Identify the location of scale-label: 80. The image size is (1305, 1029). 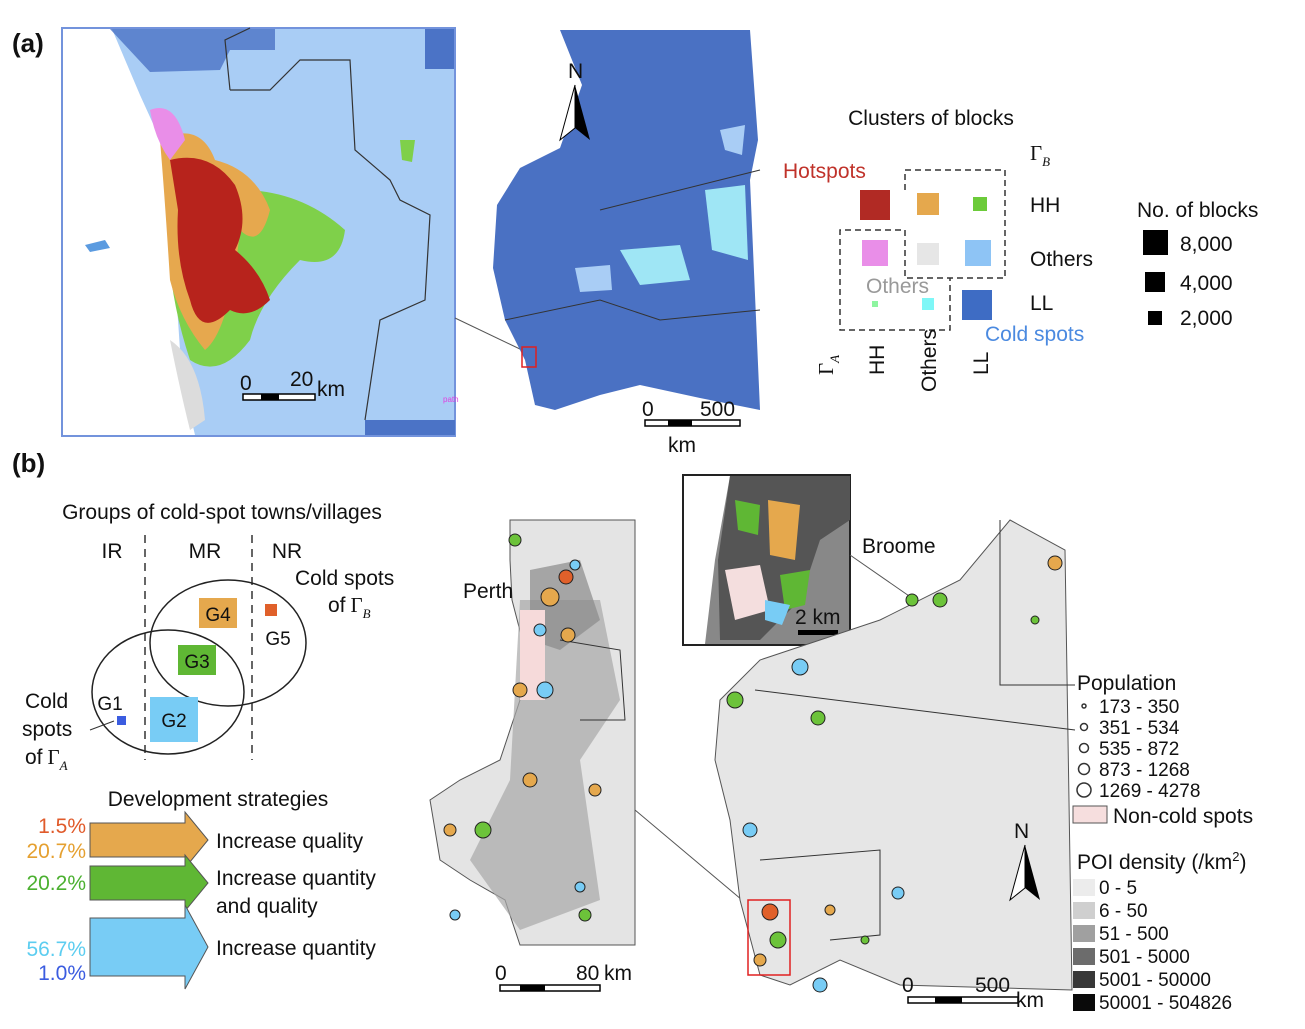
(587, 973).